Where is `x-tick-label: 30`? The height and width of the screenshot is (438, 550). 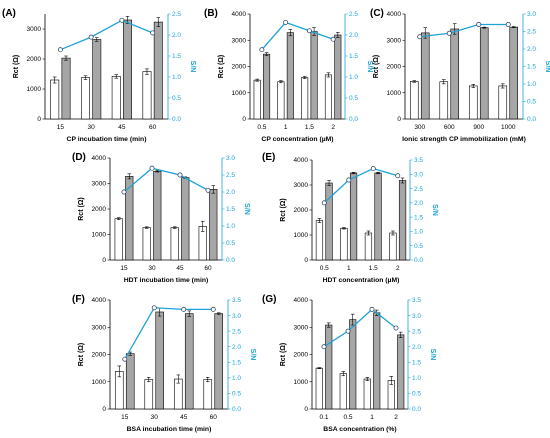
x-tick-label: 30 is located at coordinates (92, 127).